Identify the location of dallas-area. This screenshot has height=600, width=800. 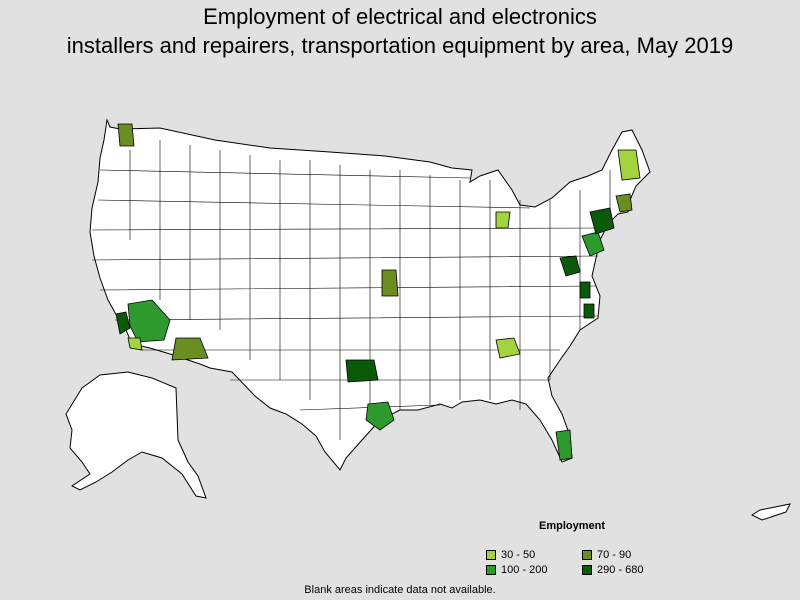
(362, 371).